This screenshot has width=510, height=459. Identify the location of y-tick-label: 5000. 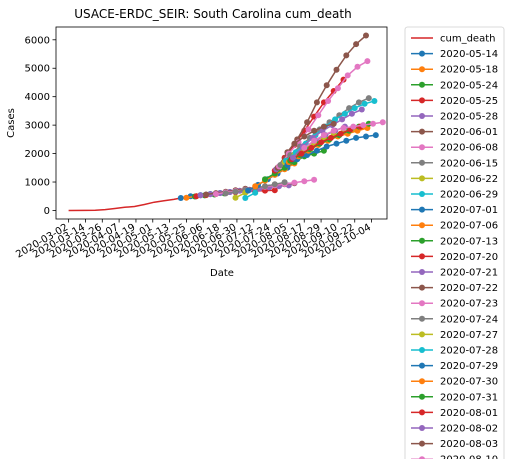
(37, 69).